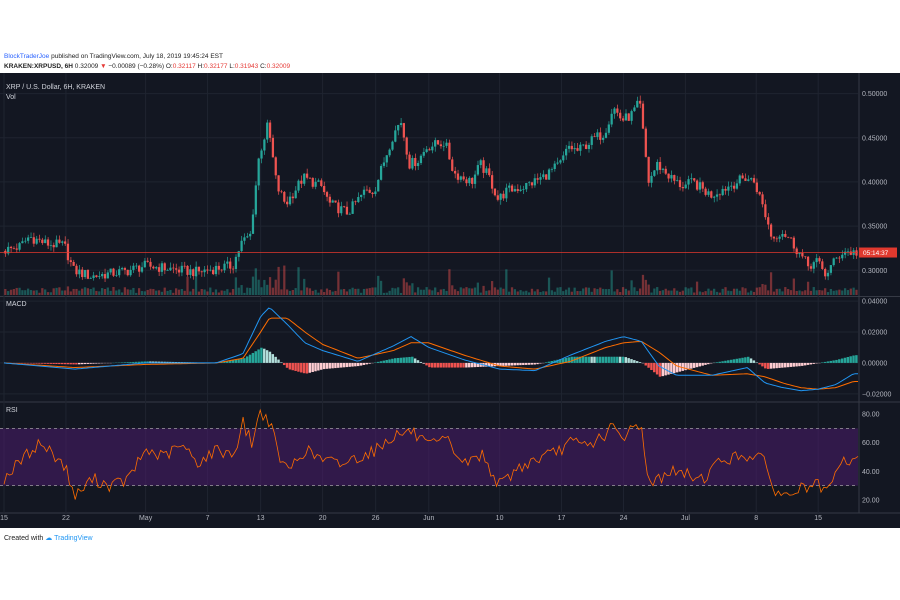 The height and width of the screenshot is (600, 900). I want to click on x-tick-label: 7, so click(208, 518).